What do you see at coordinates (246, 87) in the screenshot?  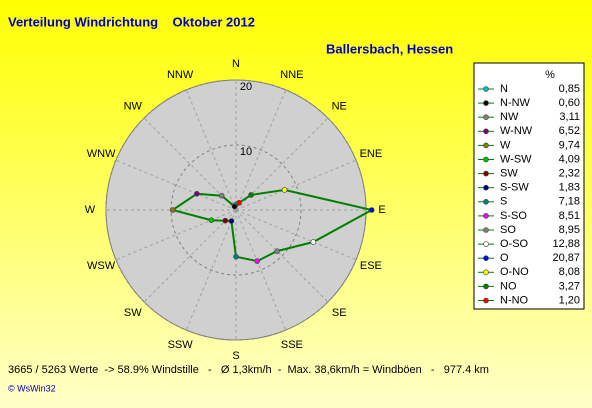 I see `r-tick-label: 20` at bounding box center [246, 87].